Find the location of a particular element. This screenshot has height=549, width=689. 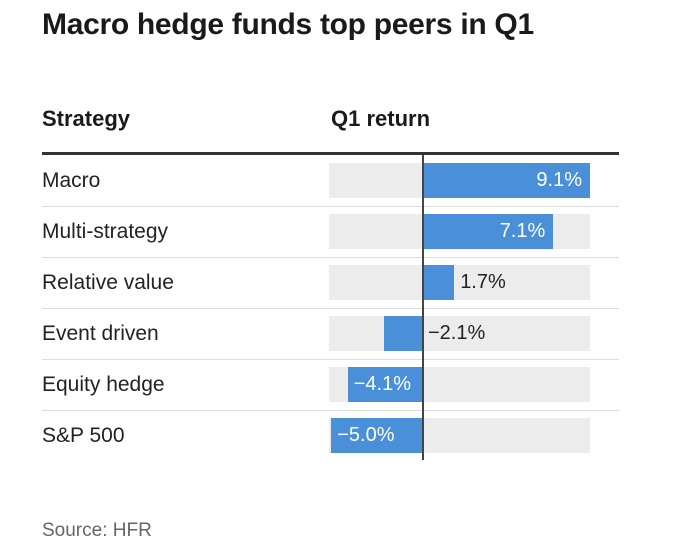

bar-macro is located at coordinates (506, 180).